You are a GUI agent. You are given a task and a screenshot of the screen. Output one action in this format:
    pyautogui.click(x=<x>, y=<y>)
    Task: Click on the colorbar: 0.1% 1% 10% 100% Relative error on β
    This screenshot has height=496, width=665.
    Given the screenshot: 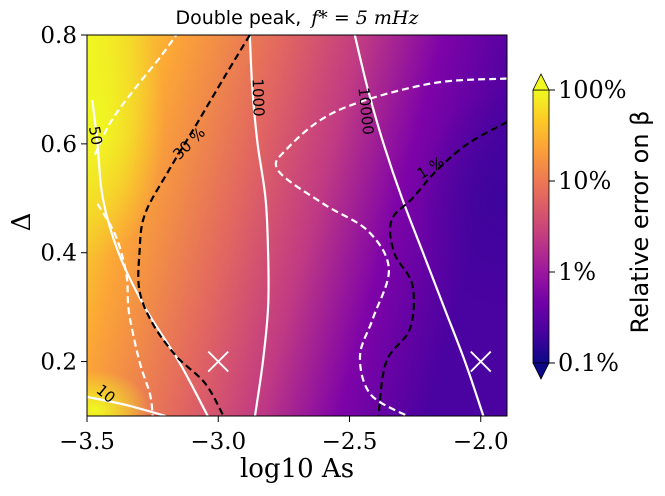 What is the action you would take?
    pyautogui.click(x=593, y=226)
    